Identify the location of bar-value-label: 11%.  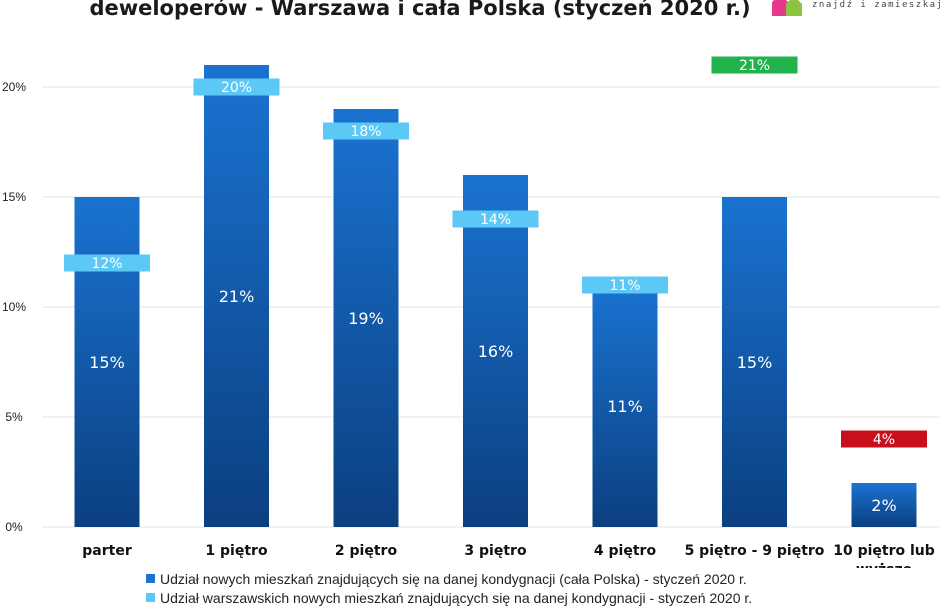
(625, 406).